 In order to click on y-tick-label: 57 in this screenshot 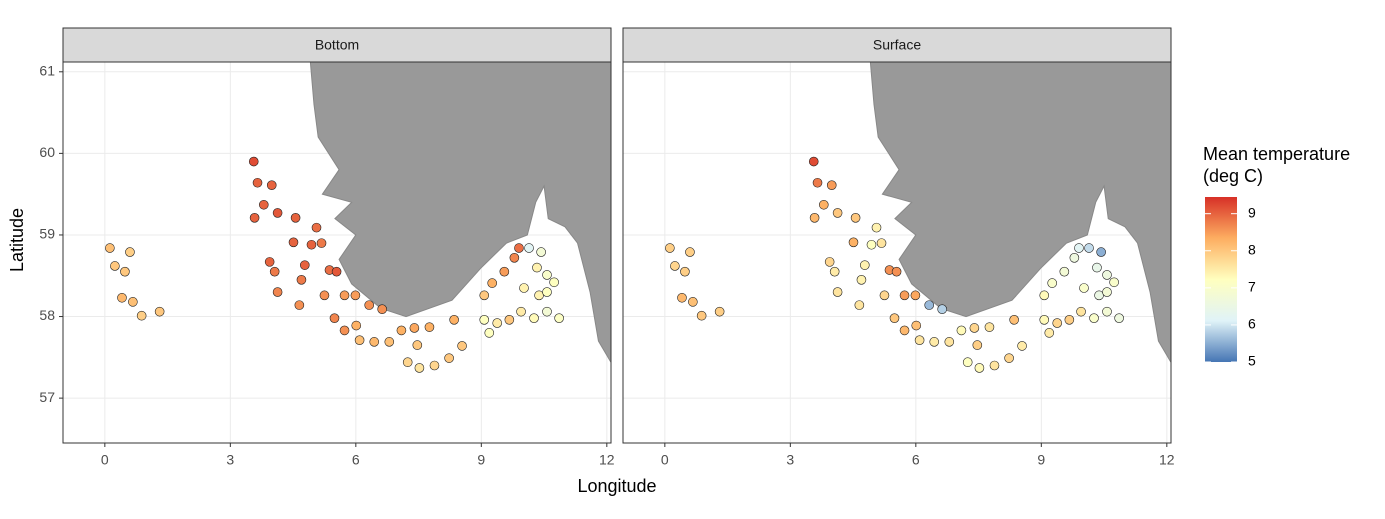, I will do `click(47, 397)`.